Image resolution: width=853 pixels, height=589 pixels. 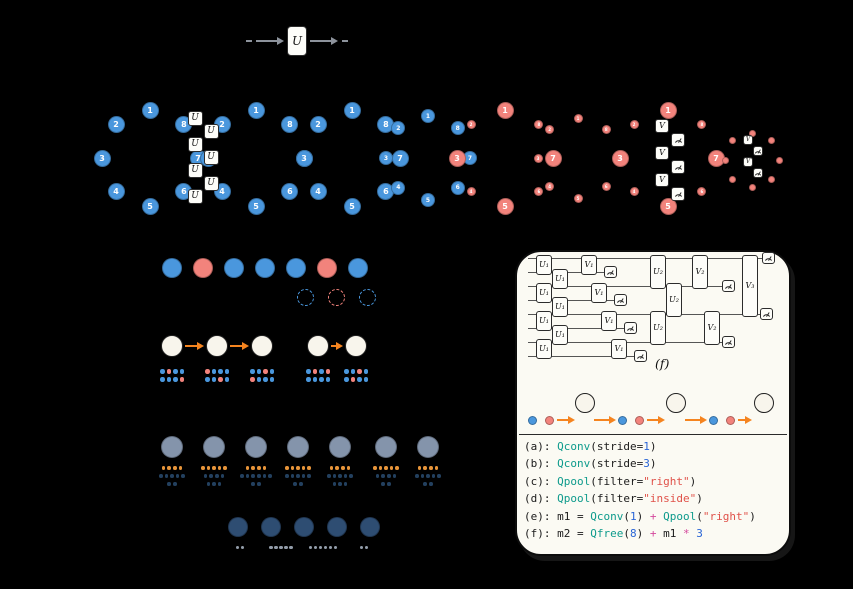 What do you see at coordinates (400, 158) in the screenshot?
I see `ring-node: 7` at bounding box center [400, 158].